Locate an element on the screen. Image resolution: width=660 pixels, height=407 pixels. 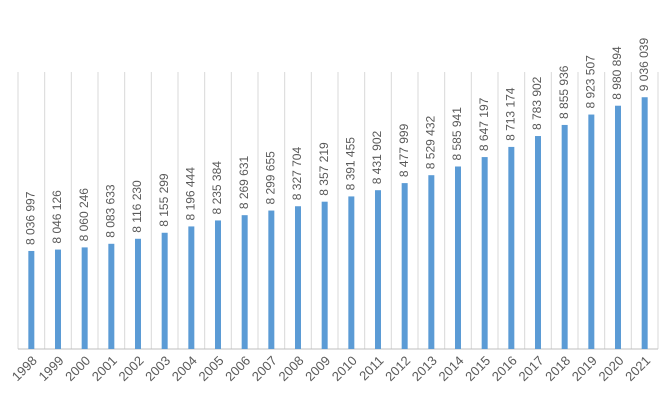
x-tick-label: 2015 is located at coordinates (477, 368).